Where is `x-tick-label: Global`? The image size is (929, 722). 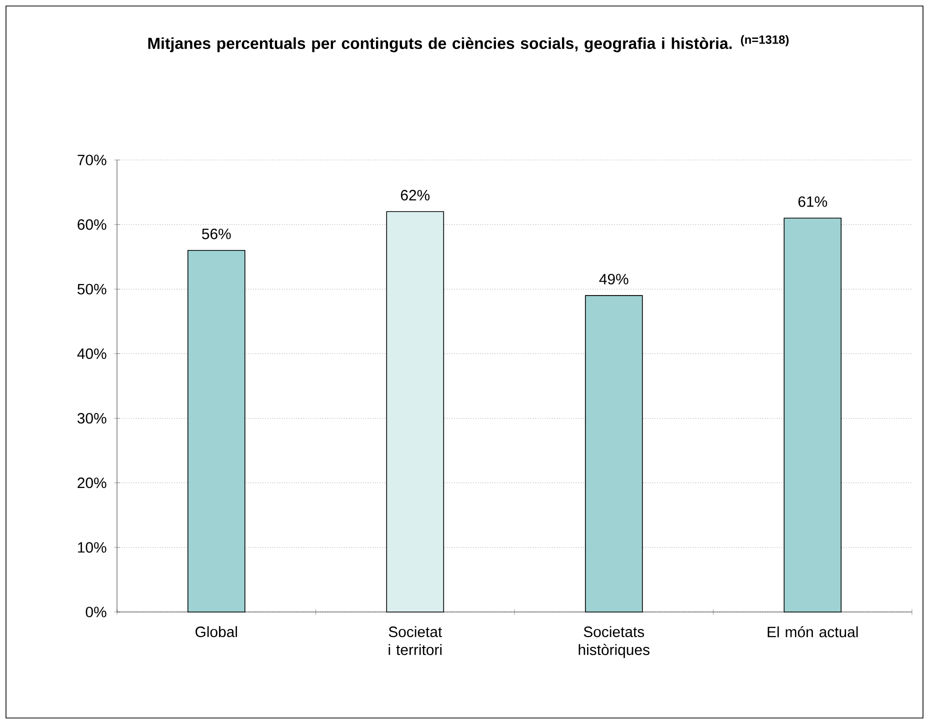 x-tick-label: Global is located at coordinates (216, 632).